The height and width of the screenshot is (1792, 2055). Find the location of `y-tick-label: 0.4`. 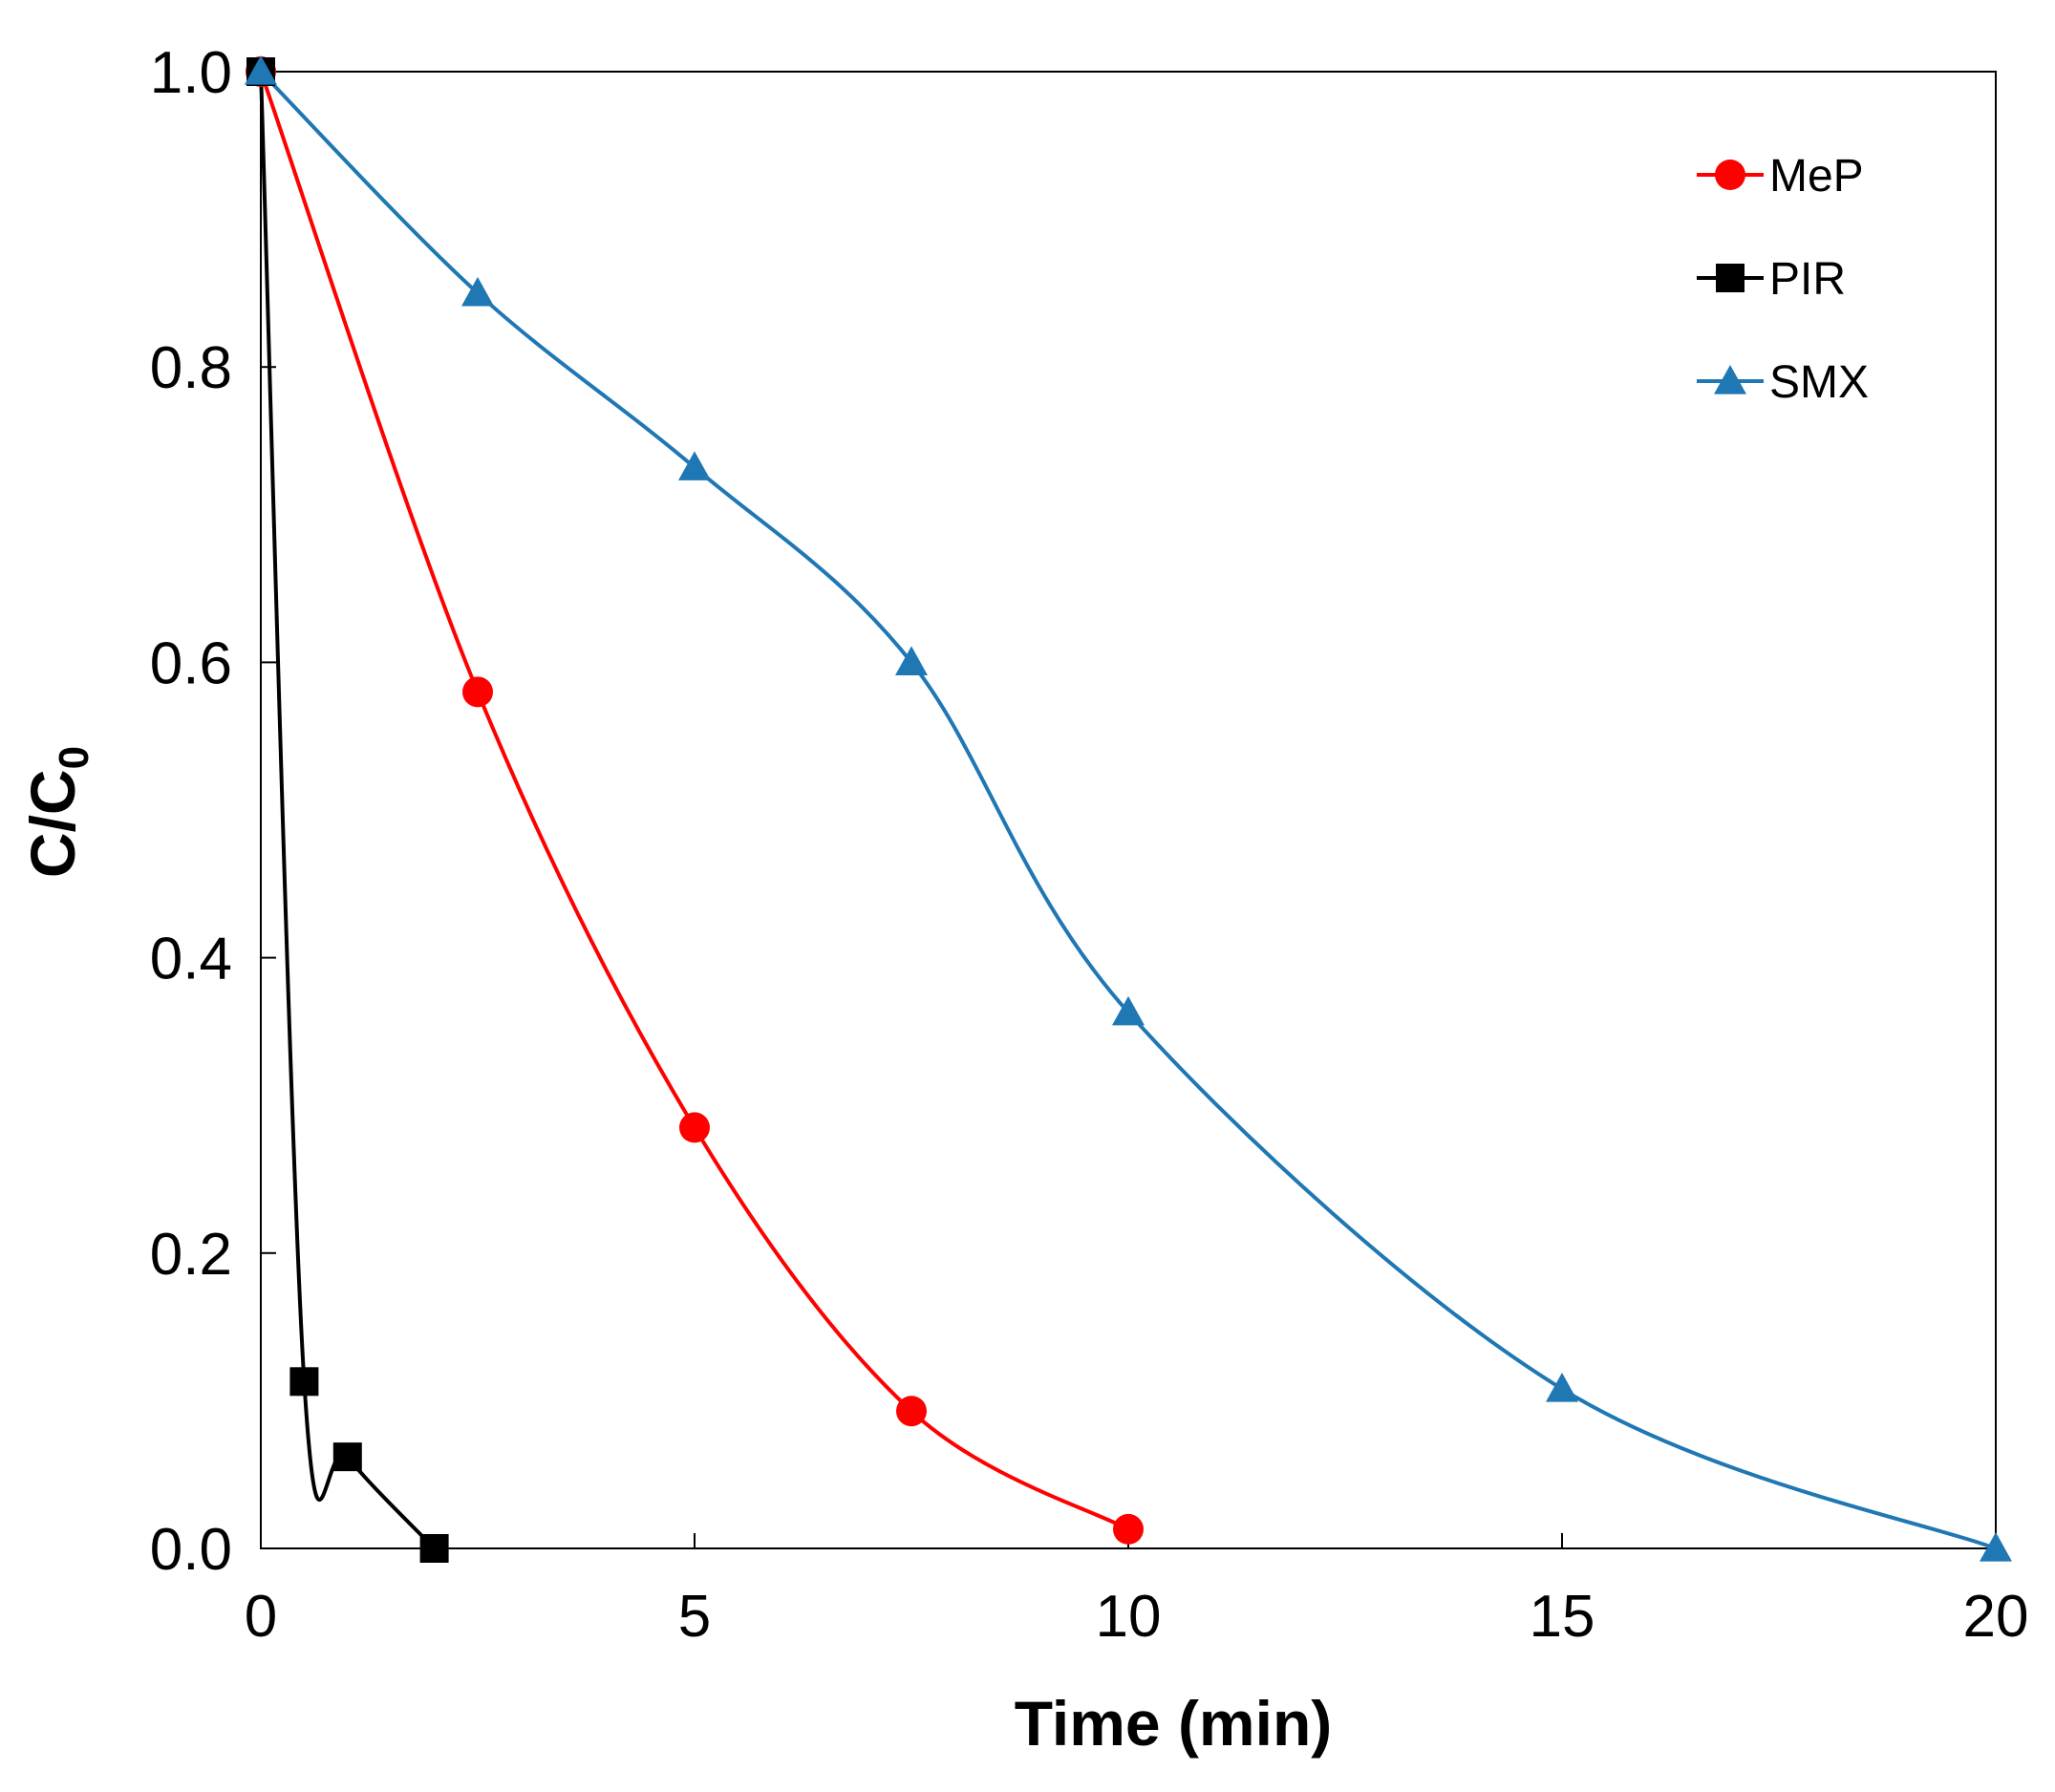

y-tick-label: 0.4 is located at coordinates (191, 959).